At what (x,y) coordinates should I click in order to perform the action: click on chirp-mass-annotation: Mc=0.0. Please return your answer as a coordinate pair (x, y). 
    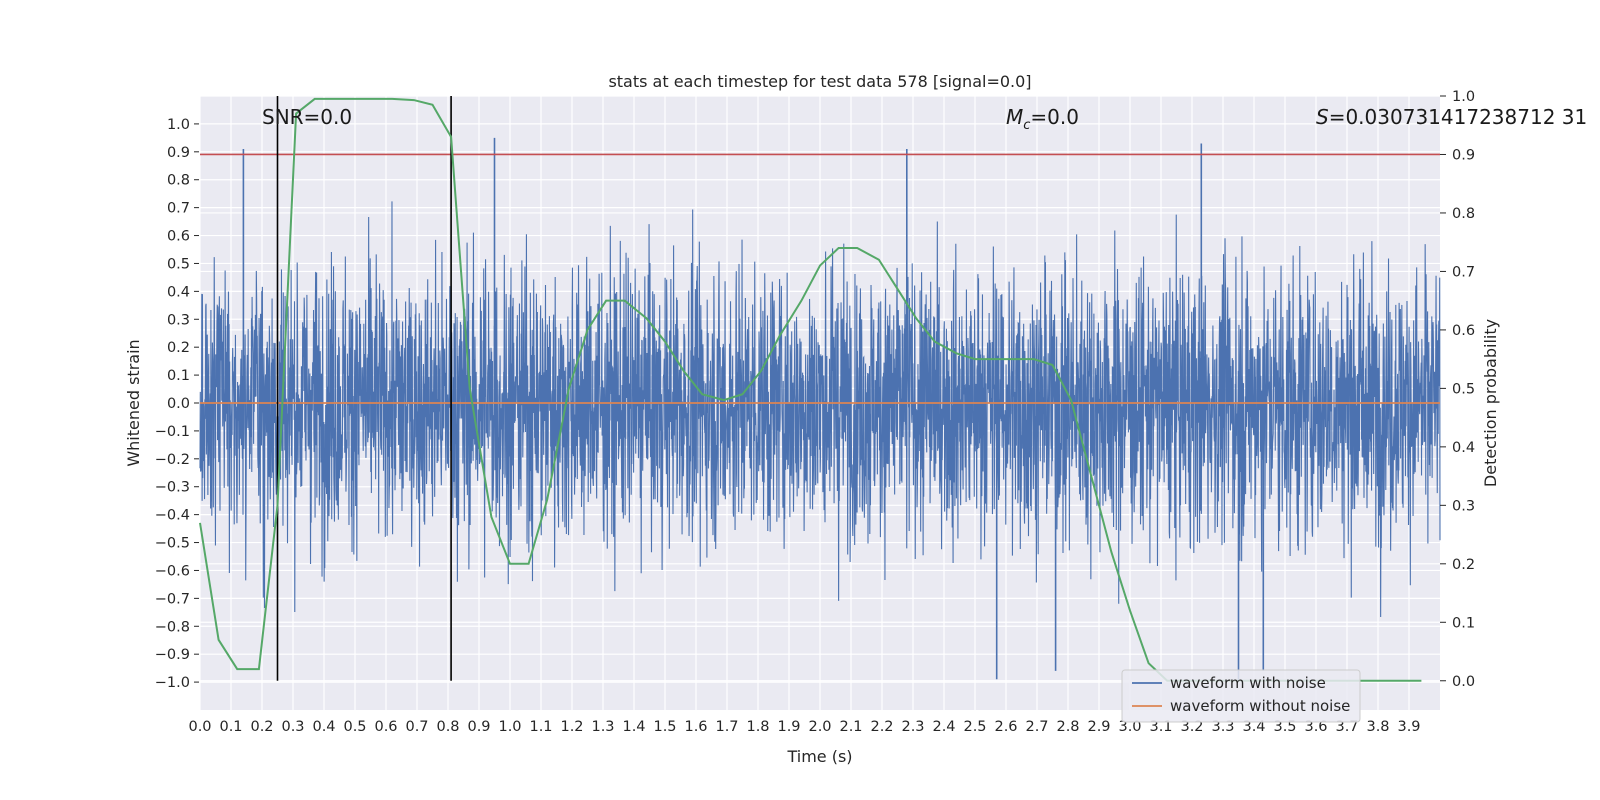
    Looking at the image, I should click on (1042, 119).